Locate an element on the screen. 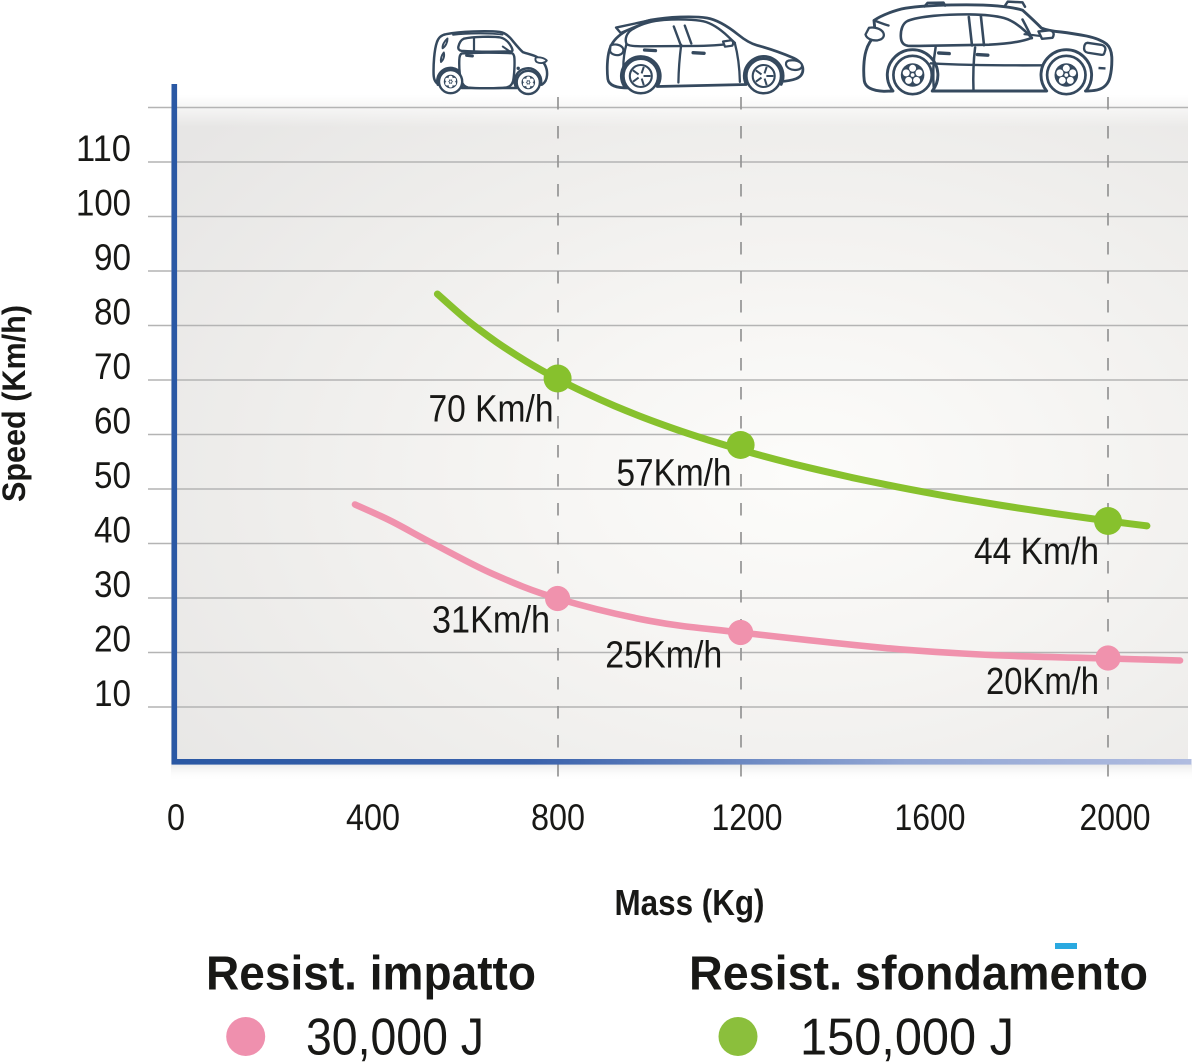  svg-text: 100 is located at coordinates (103, 203).